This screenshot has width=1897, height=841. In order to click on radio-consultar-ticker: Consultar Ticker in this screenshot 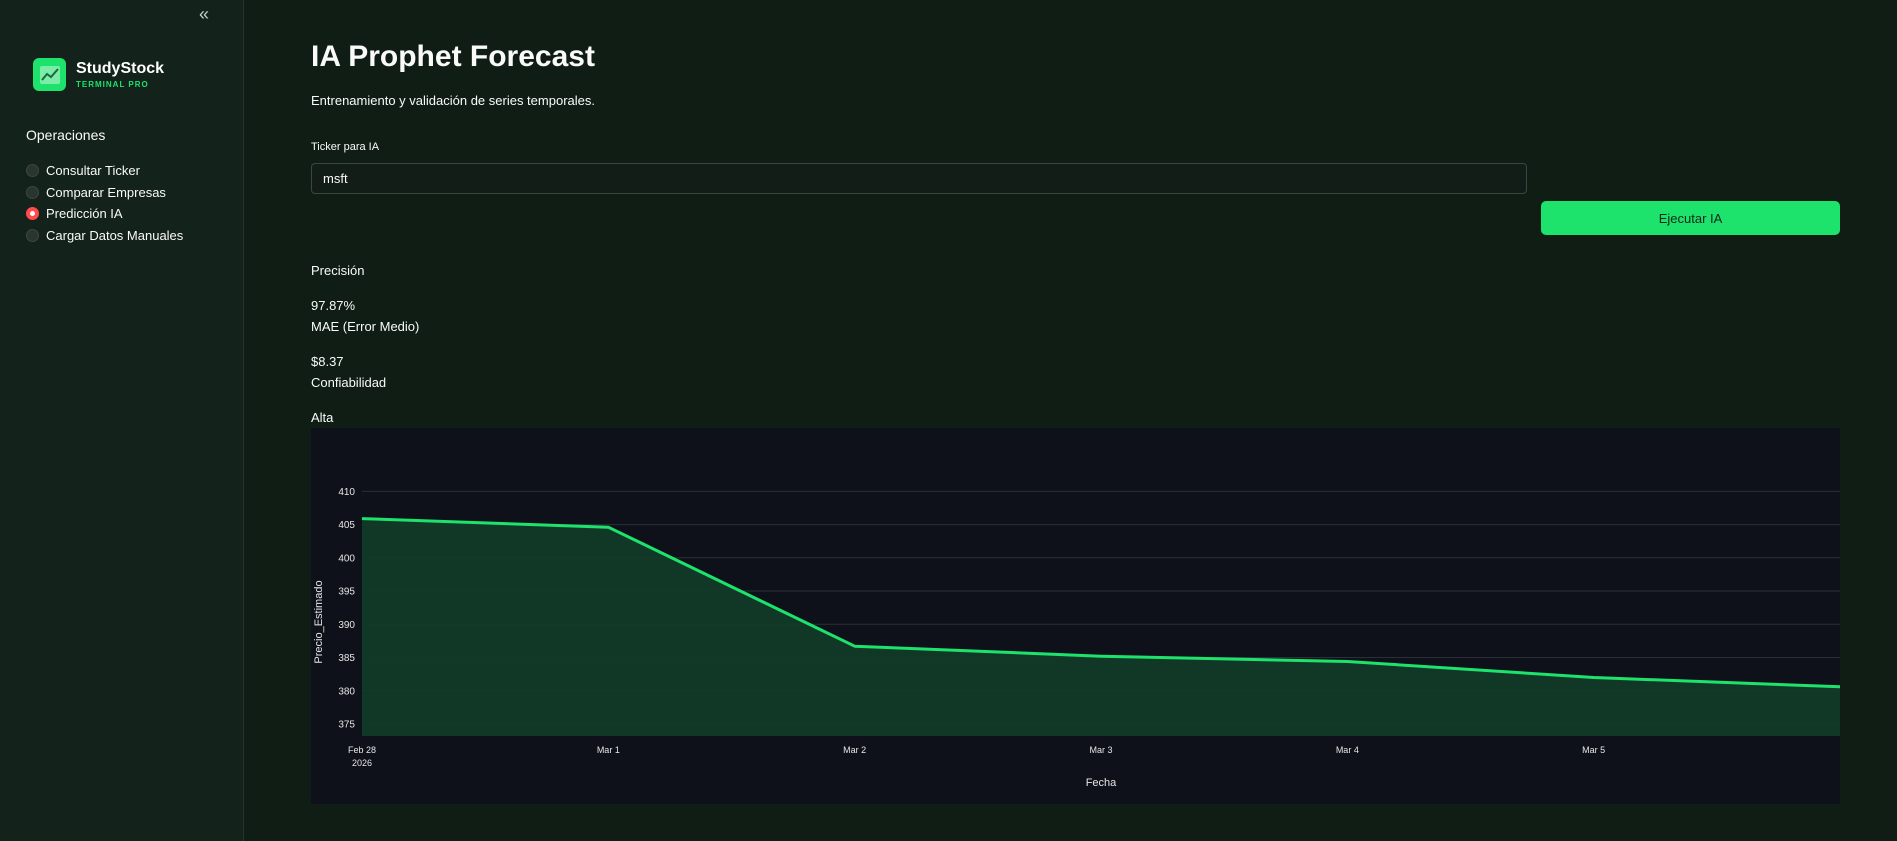, I will do `click(104, 171)`.